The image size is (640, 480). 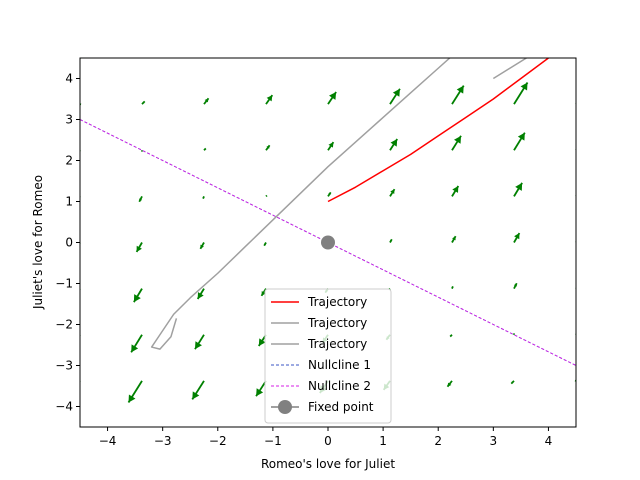 I want to click on y-tick-label: 0, so click(x=69, y=243).